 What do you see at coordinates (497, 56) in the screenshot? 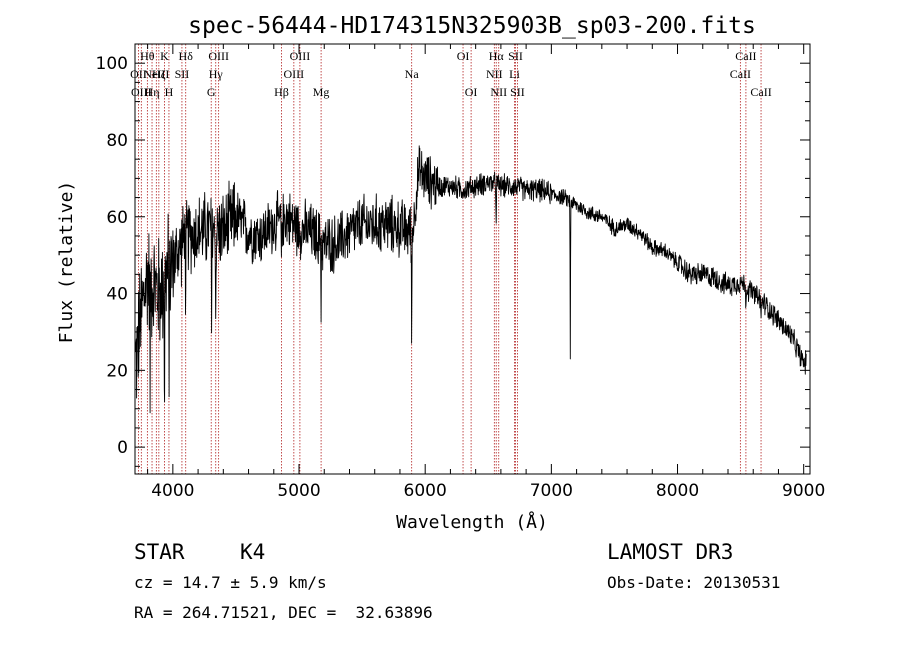
I see `line-label: Hα` at bounding box center [497, 56].